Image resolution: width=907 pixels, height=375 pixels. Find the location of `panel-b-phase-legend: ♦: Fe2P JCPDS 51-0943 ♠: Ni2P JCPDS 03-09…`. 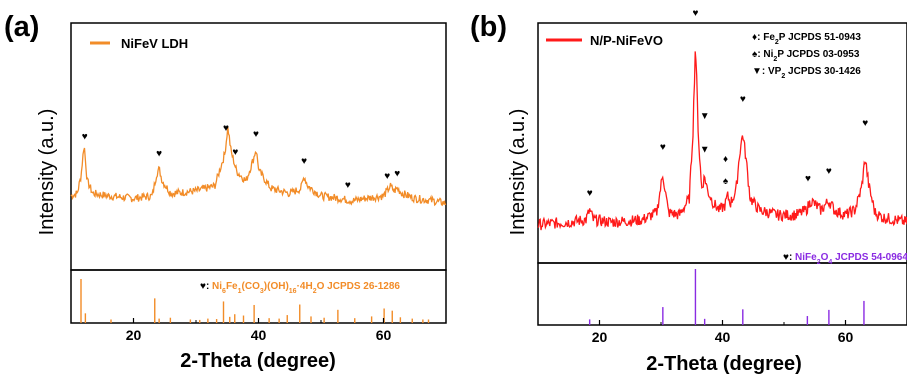

panel-b-phase-legend: ♦: Fe2P JCPDS 51-0943 ♠: Ni2P JCPDS 03-09… is located at coordinates (806, 56).